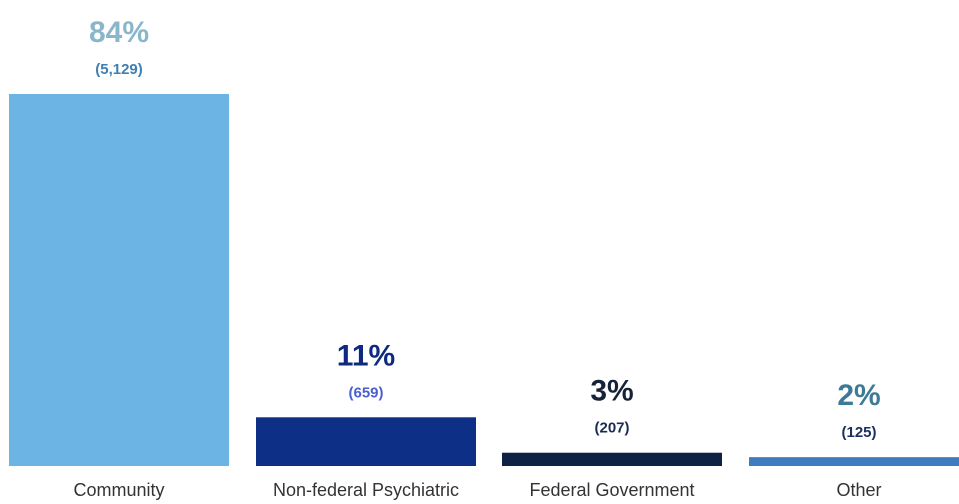 The width and height of the screenshot is (959, 504). What do you see at coordinates (118, 490) in the screenshot?
I see `category-label-0: Community` at bounding box center [118, 490].